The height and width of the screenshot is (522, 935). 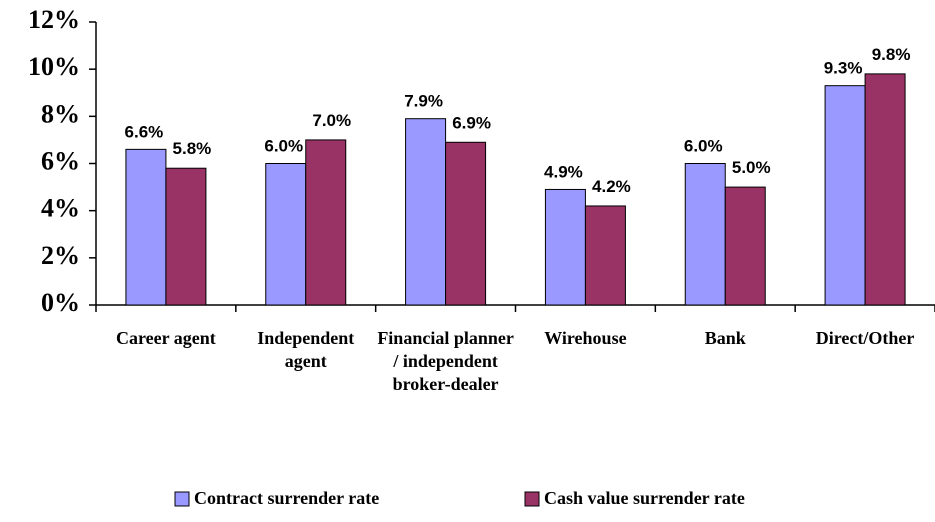 What do you see at coordinates (644, 498) in the screenshot?
I see `legend-label: Cash value surrender rate` at bounding box center [644, 498].